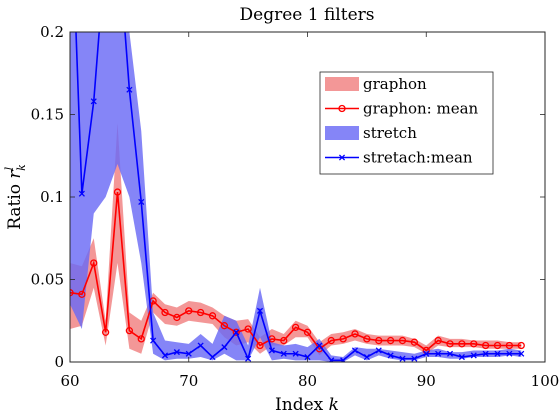 Image resolution: width=560 pixels, height=420 pixels. What do you see at coordinates (52, 197) in the screenshot?
I see `y-tick-label: 0.1` at bounding box center [52, 197].